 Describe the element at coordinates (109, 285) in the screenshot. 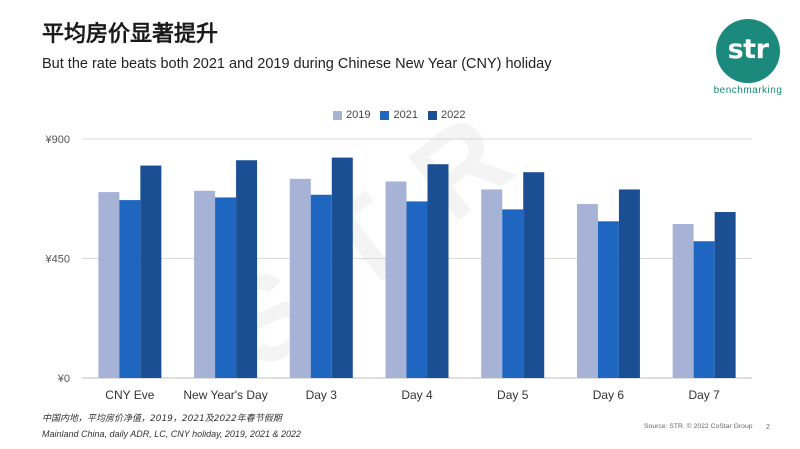

I see `bar-2019-cny-eve` at that location.